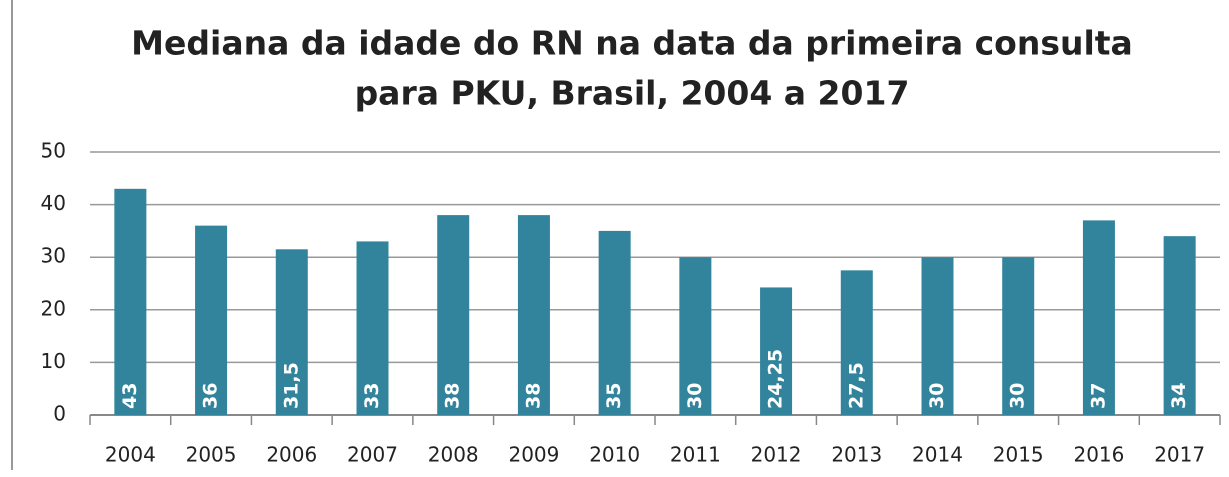 This screenshot has height=477, width=1229. What do you see at coordinates (776, 379) in the screenshot?
I see `value-label: 24,25` at bounding box center [776, 379].